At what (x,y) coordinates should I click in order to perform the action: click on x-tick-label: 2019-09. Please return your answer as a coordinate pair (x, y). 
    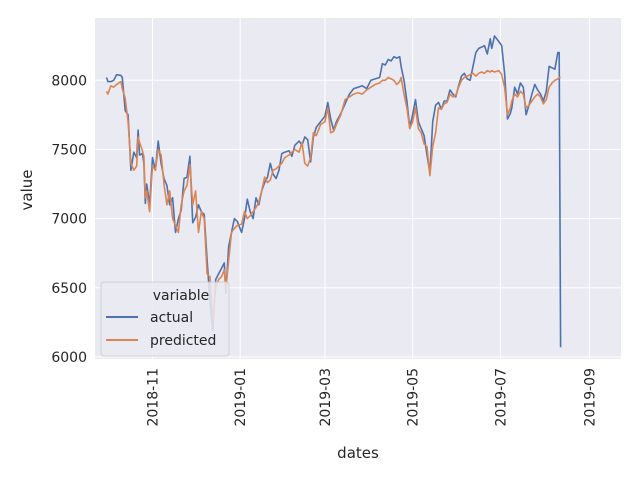
    Looking at the image, I should click on (590, 397).